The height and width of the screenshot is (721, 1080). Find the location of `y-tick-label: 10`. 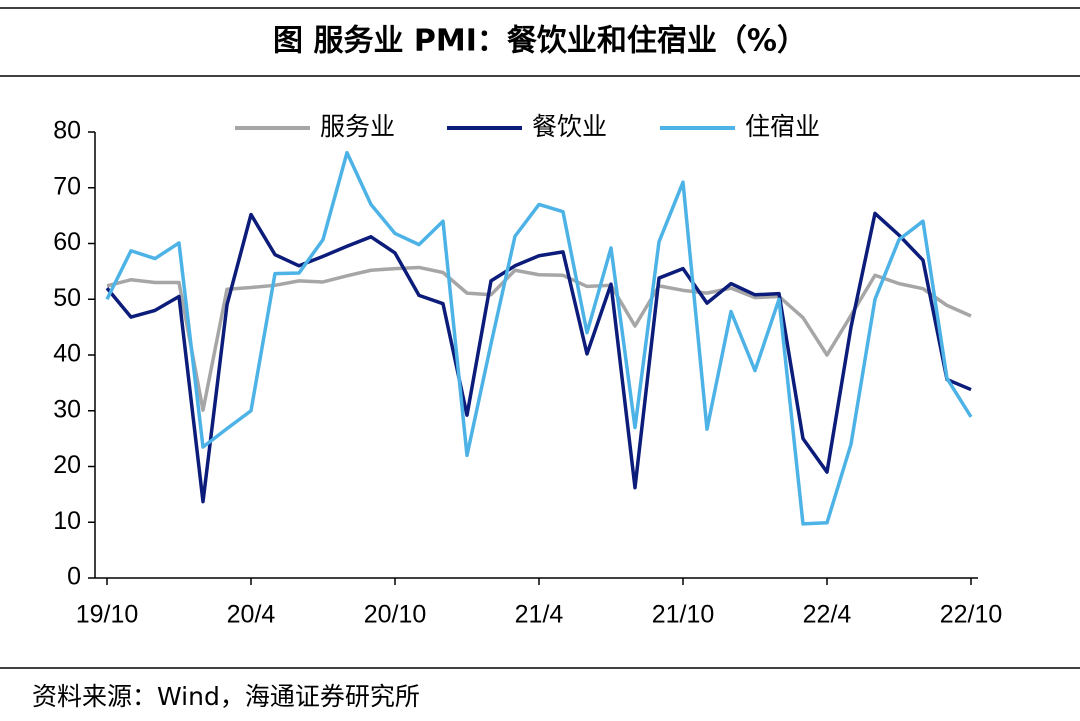

y-tick-label: 10 is located at coordinates (67, 521).